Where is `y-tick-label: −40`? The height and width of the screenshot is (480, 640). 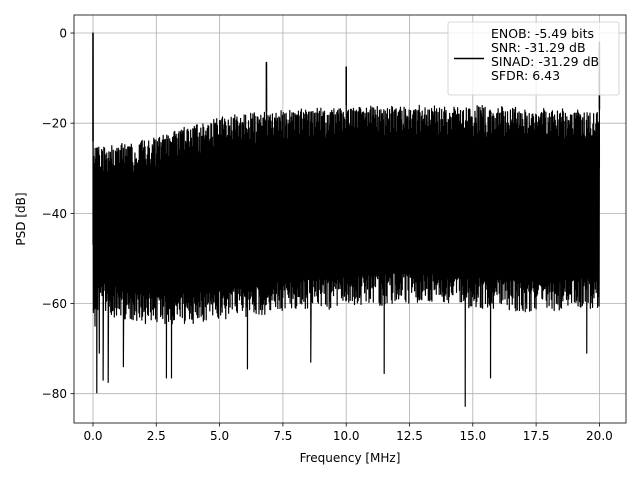
y-tick-label: −40 is located at coordinates (54, 214).